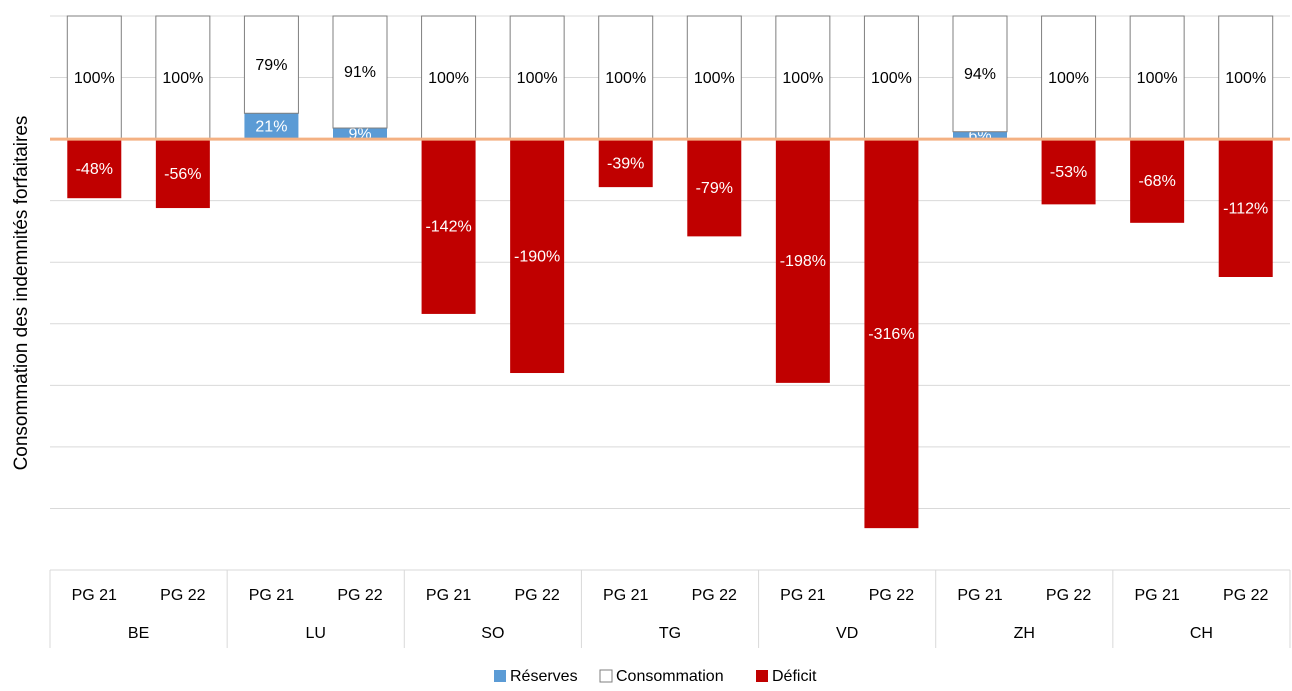  I want to click on data-label: -39%, so click(625, 163).